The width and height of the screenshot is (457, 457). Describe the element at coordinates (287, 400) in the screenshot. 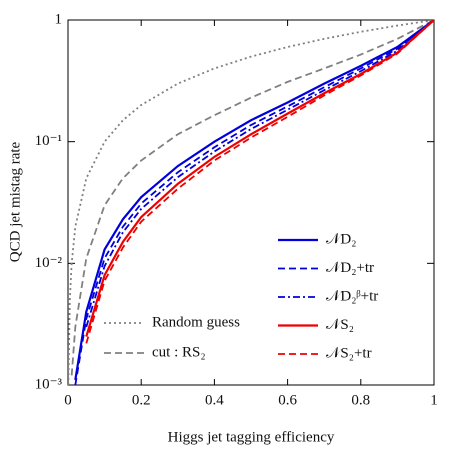

I see `x-tick-label: 0.6` at that location.